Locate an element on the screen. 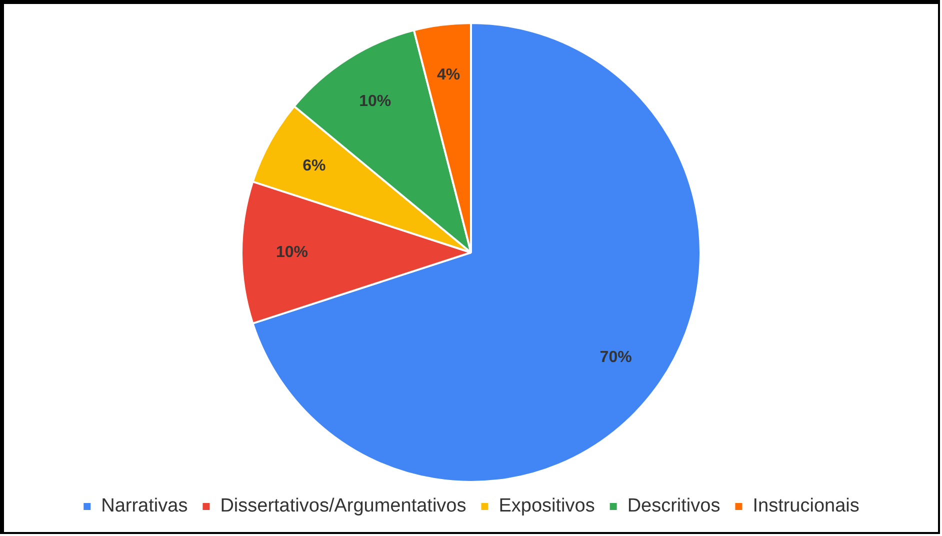  legend-label: Instrucionais is located at coordinates (806, 506).